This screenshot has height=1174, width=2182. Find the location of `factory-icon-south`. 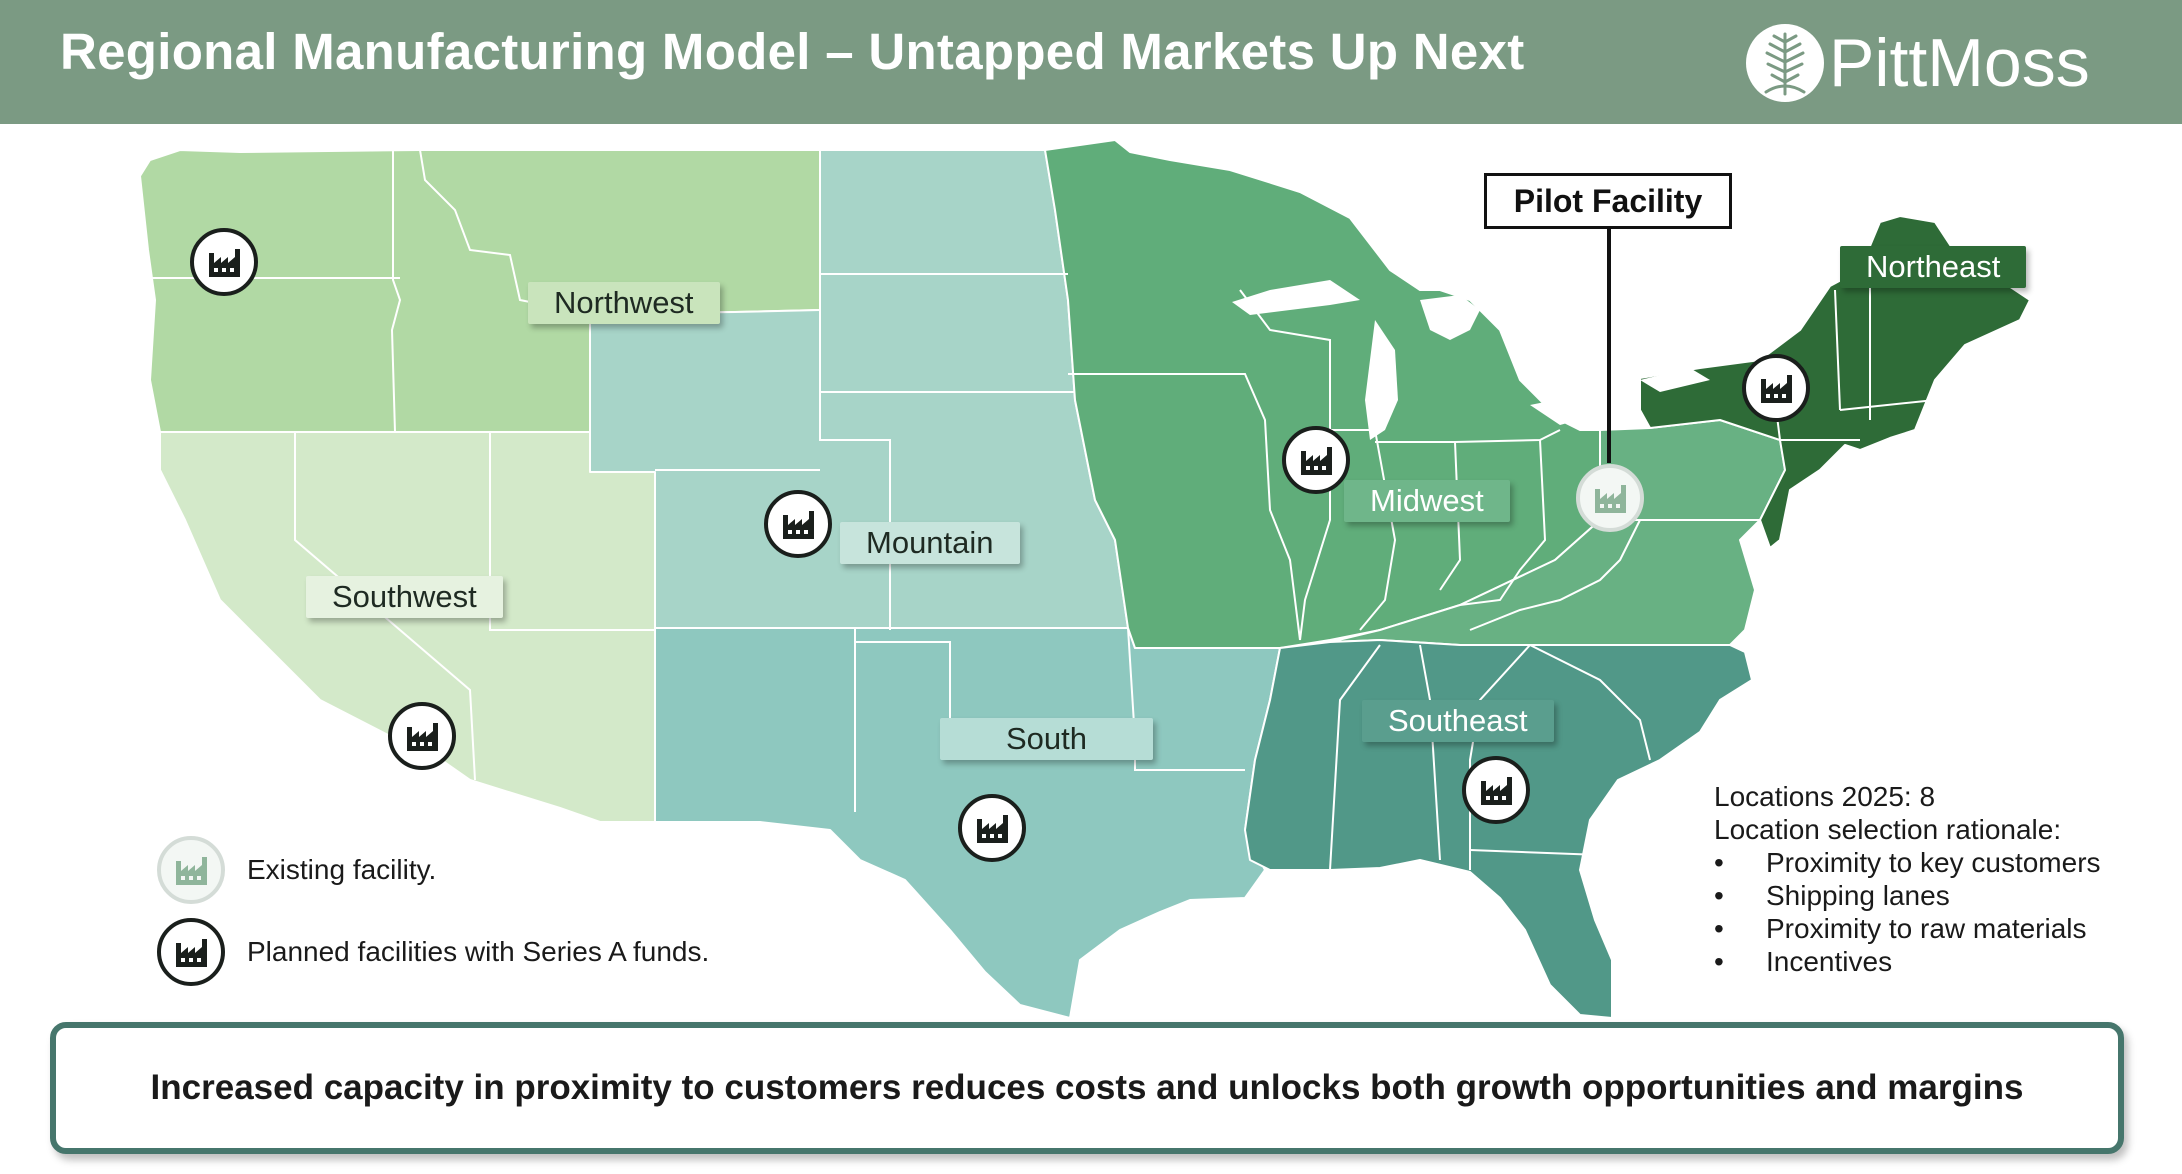

factory-icon-south is located at coordinates (992, 828).